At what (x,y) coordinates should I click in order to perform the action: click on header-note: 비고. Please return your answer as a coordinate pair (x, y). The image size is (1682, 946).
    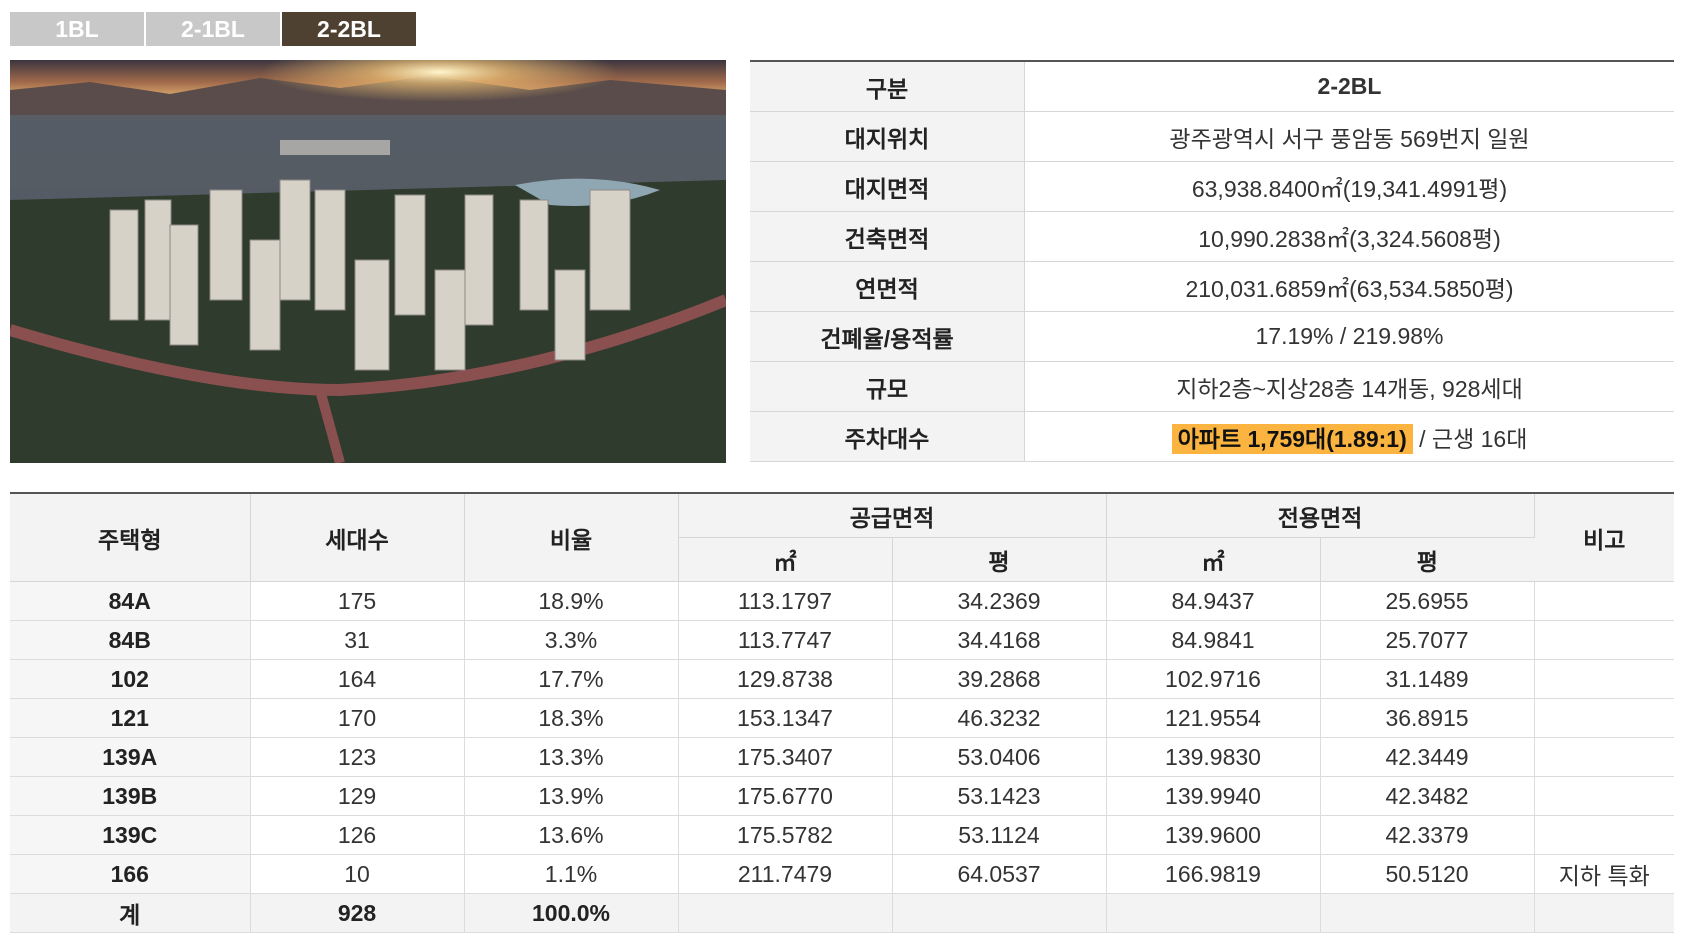
    Looking at the image, I should click on (1604, 537).